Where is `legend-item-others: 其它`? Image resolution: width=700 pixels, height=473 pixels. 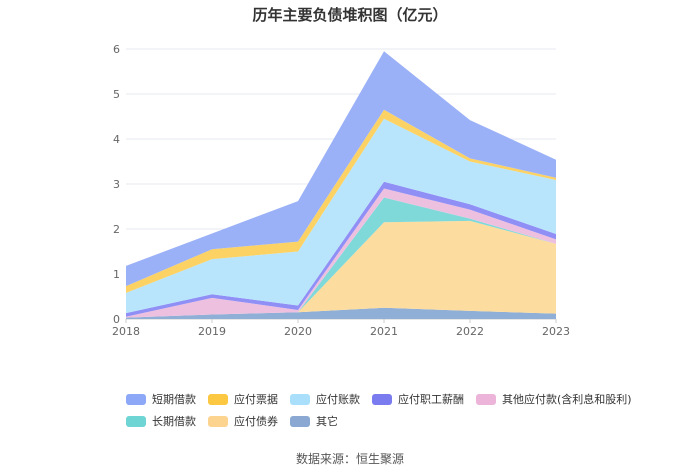 legend-item-others: 其它 is located at coordinates (314, 421).